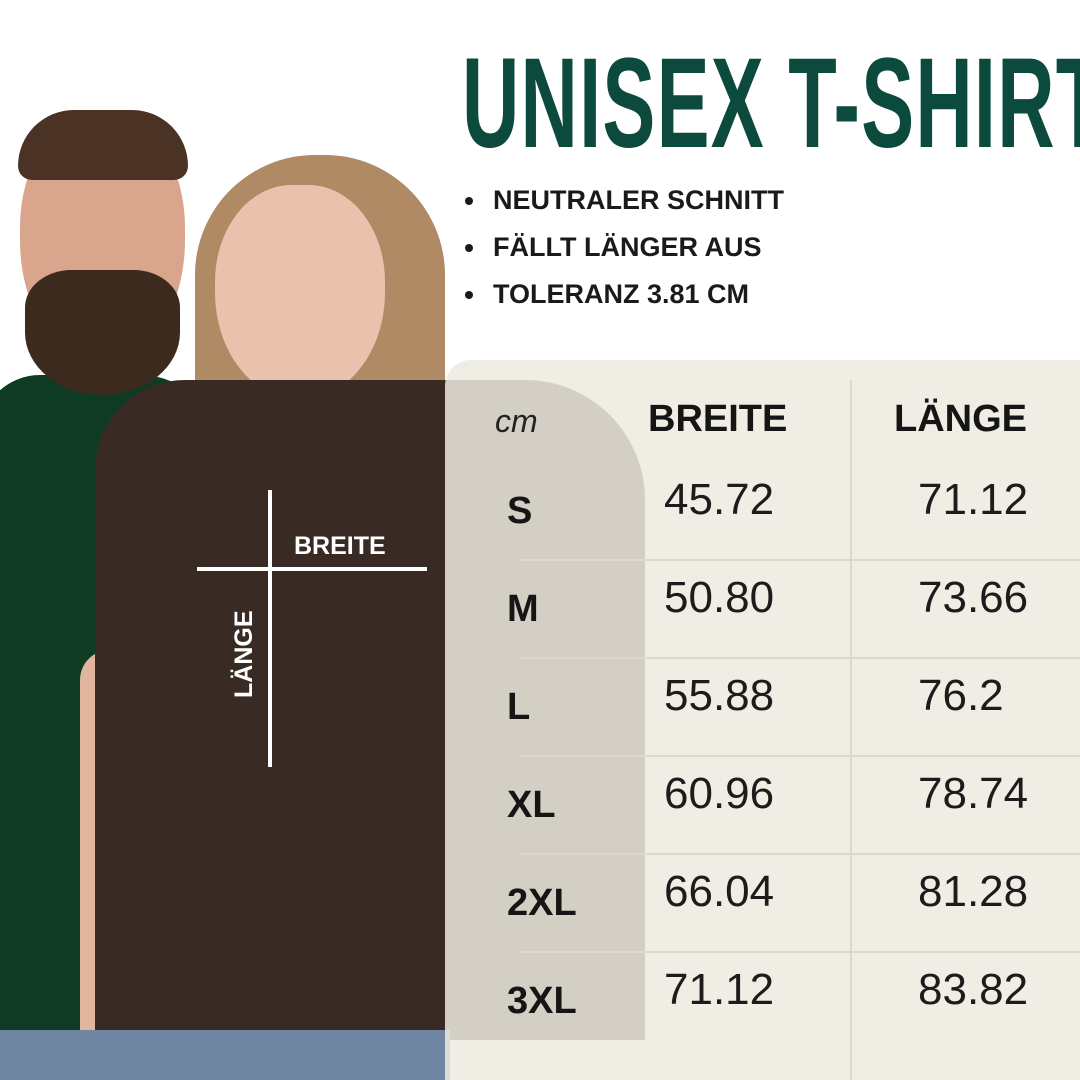 This screenshot has width=1080, height=1080. I want to click on feature-item: FÄLLT LÄNGER AUS, so click(613, 247).